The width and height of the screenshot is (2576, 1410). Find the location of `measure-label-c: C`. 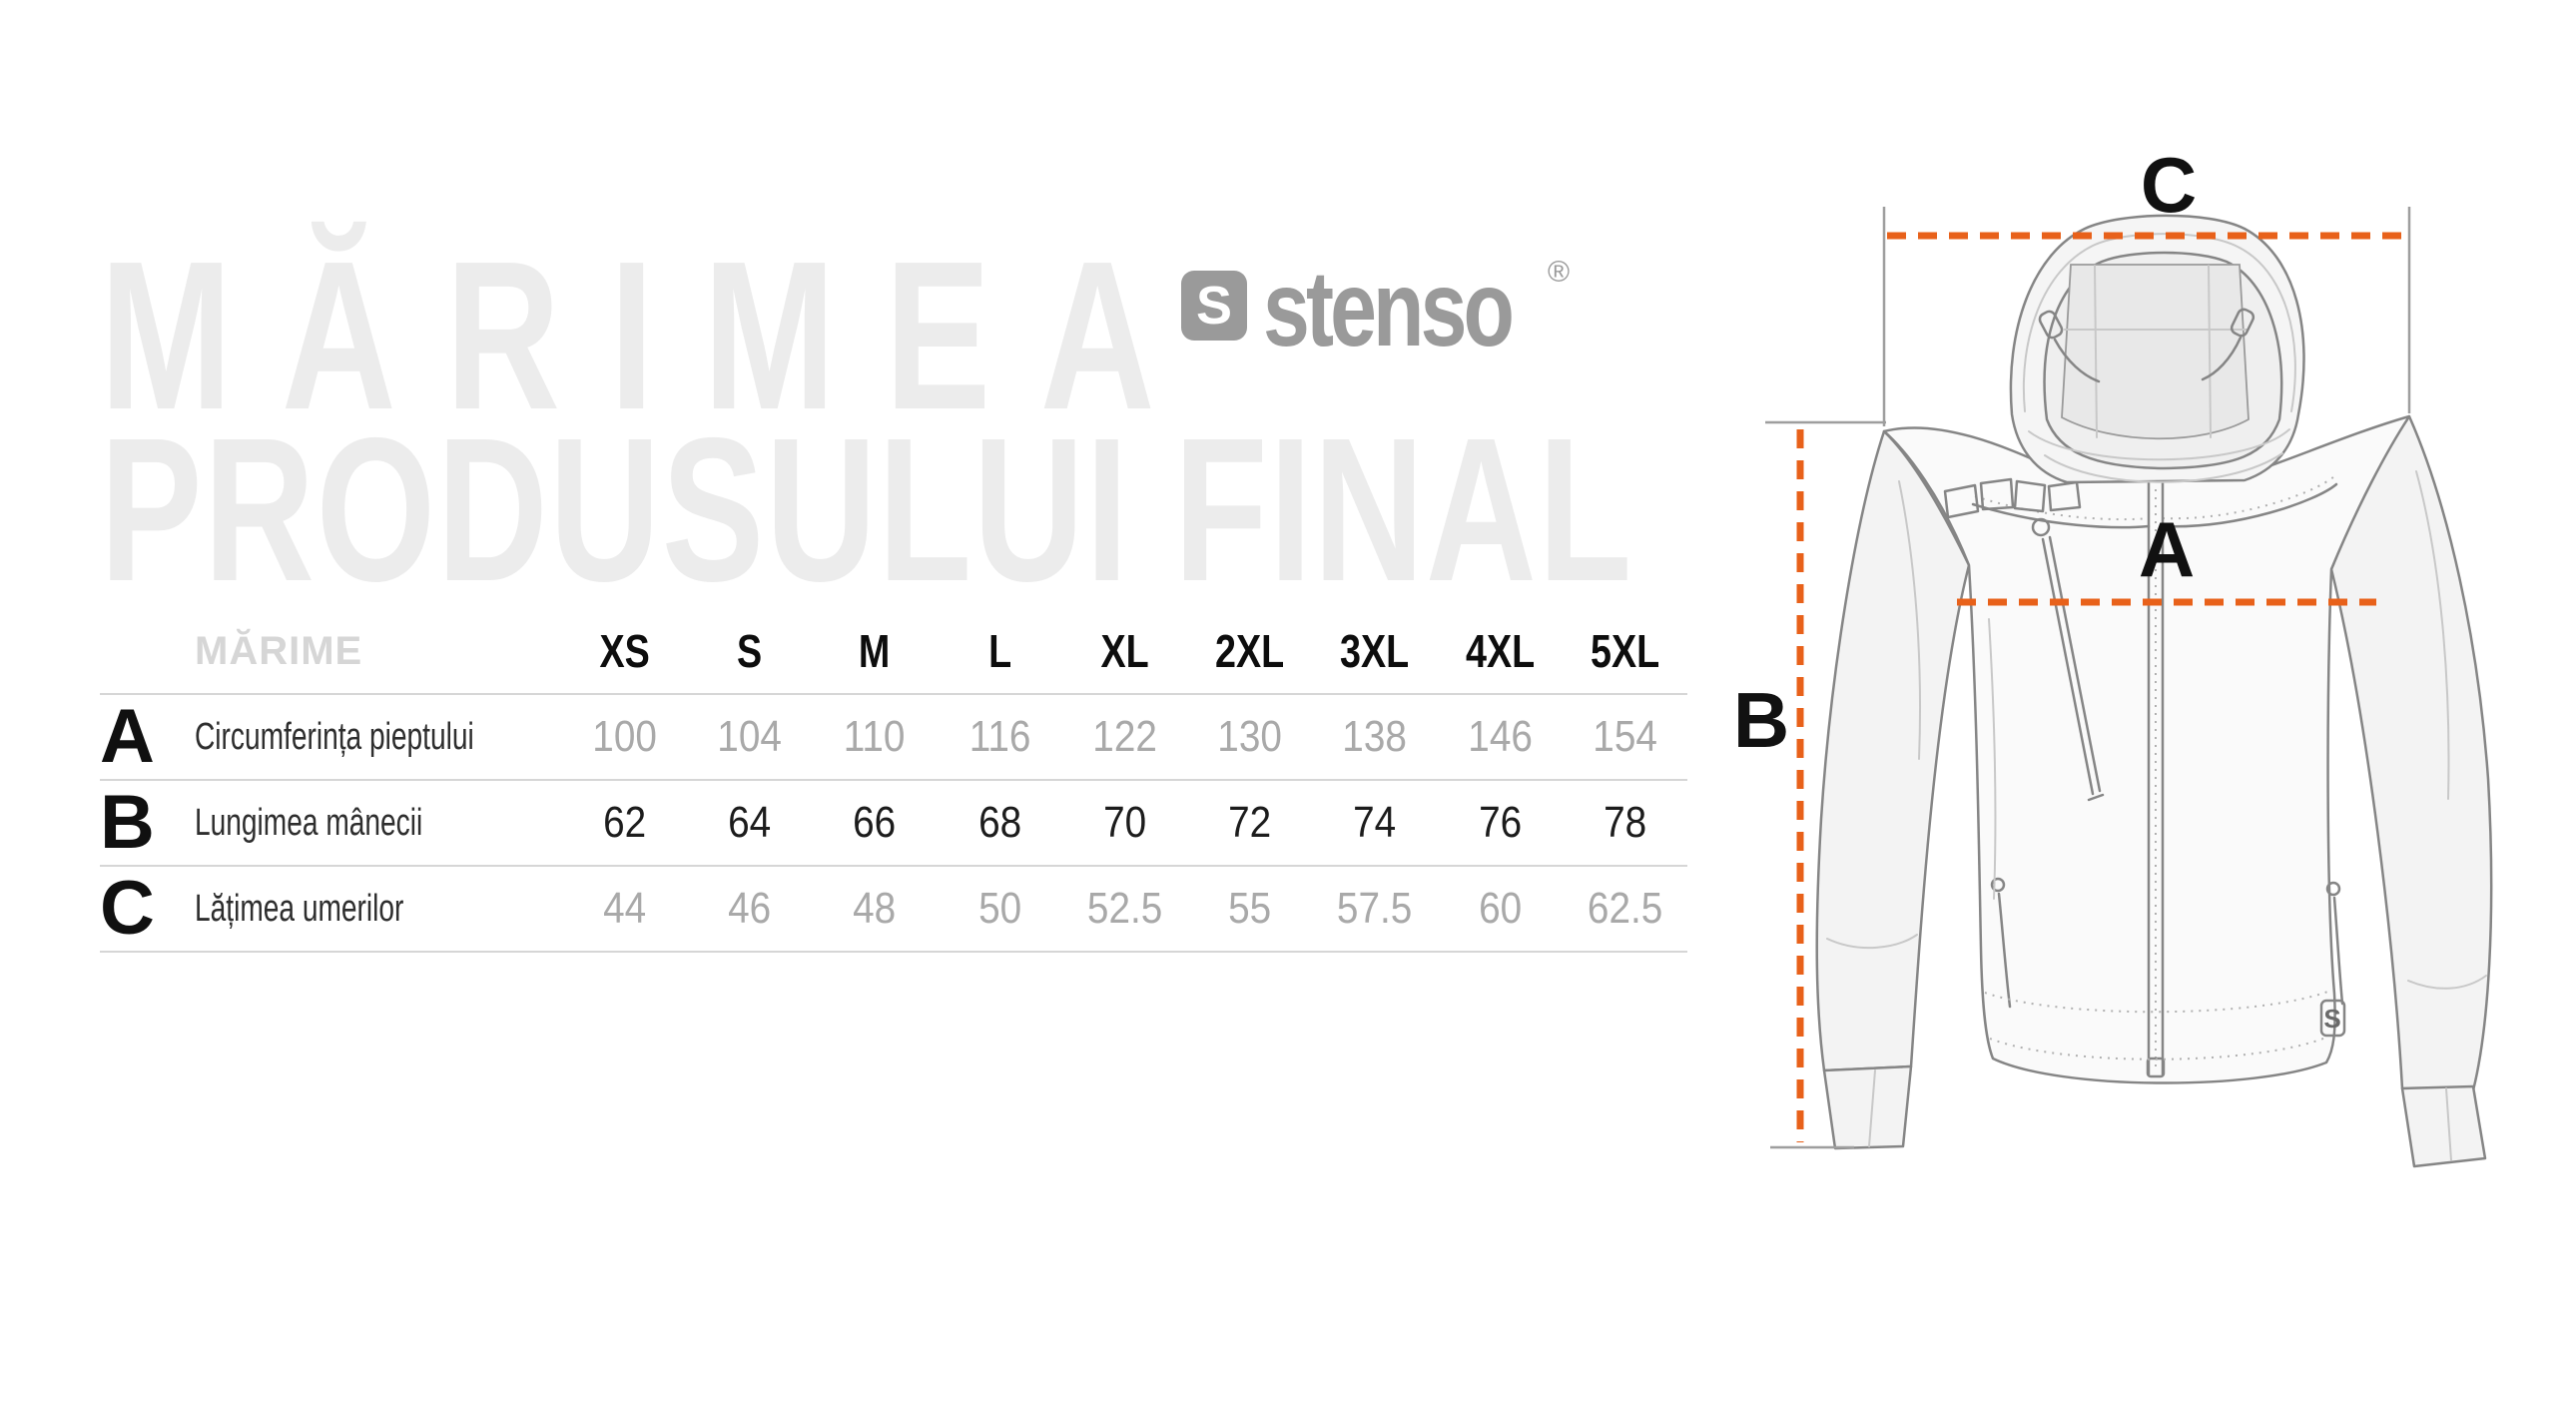

measure-label-c: C is located at coordinates (2169, 185).